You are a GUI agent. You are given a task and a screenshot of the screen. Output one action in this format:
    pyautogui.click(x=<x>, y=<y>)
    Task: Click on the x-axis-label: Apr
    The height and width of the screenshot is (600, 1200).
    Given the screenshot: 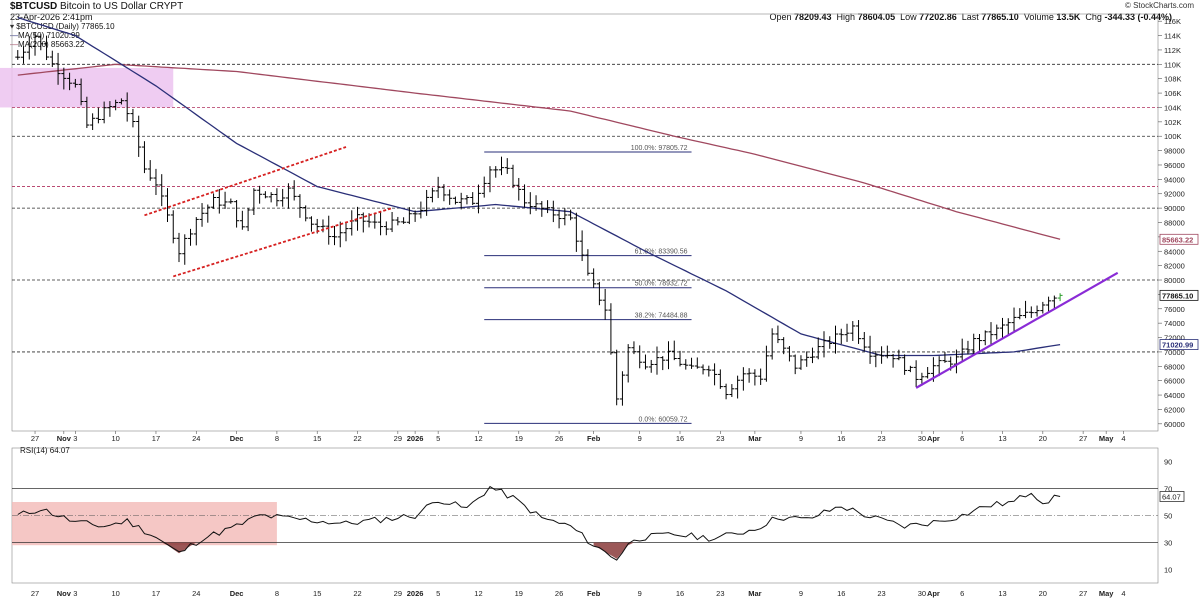 What is the action you would take?
    pyautogui.click(x=933, y=438)
    